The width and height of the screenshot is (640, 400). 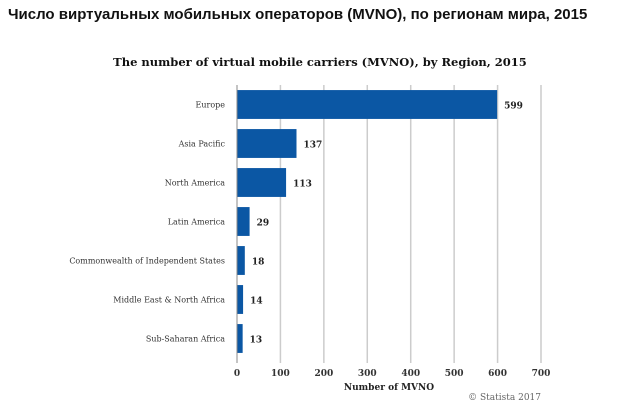 I want to click on category-label: Commonwealth of Independent States, so click(x=147, y=261).